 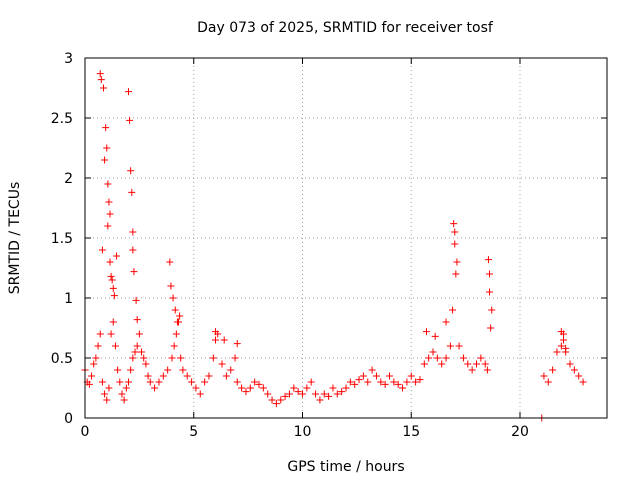 What do you see at coordinates (68, 419) in the screenshot?
I see `y-tick-label: 0` at bounding box center [68, 419].